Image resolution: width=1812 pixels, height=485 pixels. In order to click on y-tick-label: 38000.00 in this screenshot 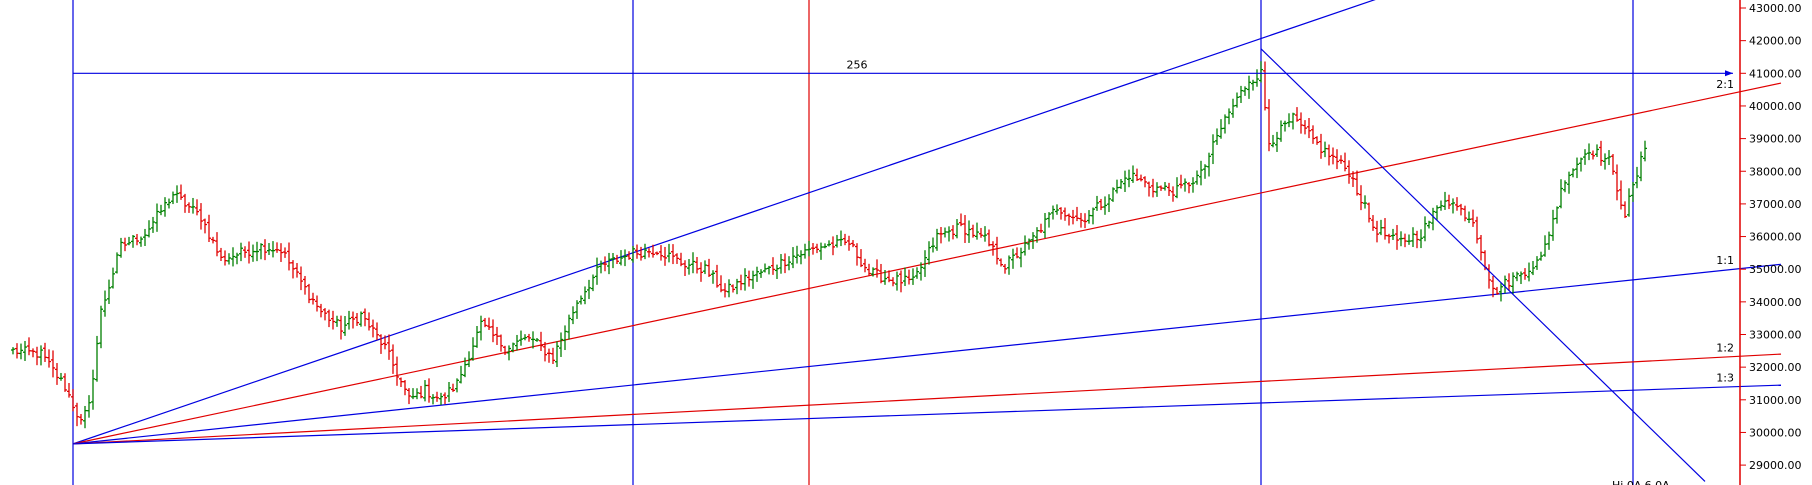, I will do `click(1775, 171)`.